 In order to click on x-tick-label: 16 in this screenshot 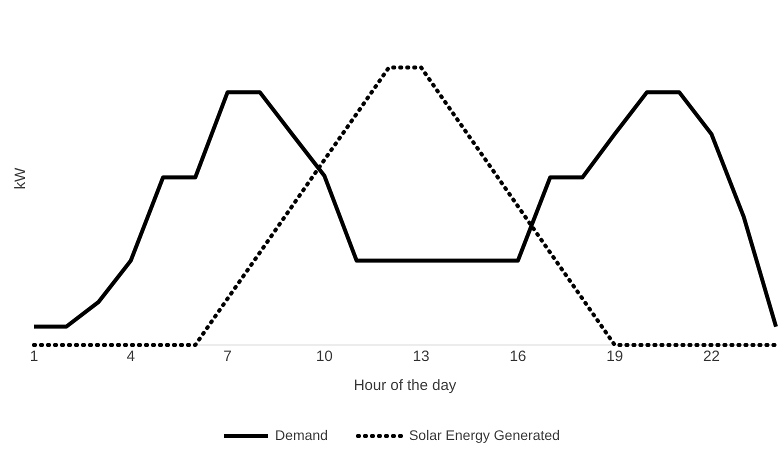, I will do `click(518, 357)`.